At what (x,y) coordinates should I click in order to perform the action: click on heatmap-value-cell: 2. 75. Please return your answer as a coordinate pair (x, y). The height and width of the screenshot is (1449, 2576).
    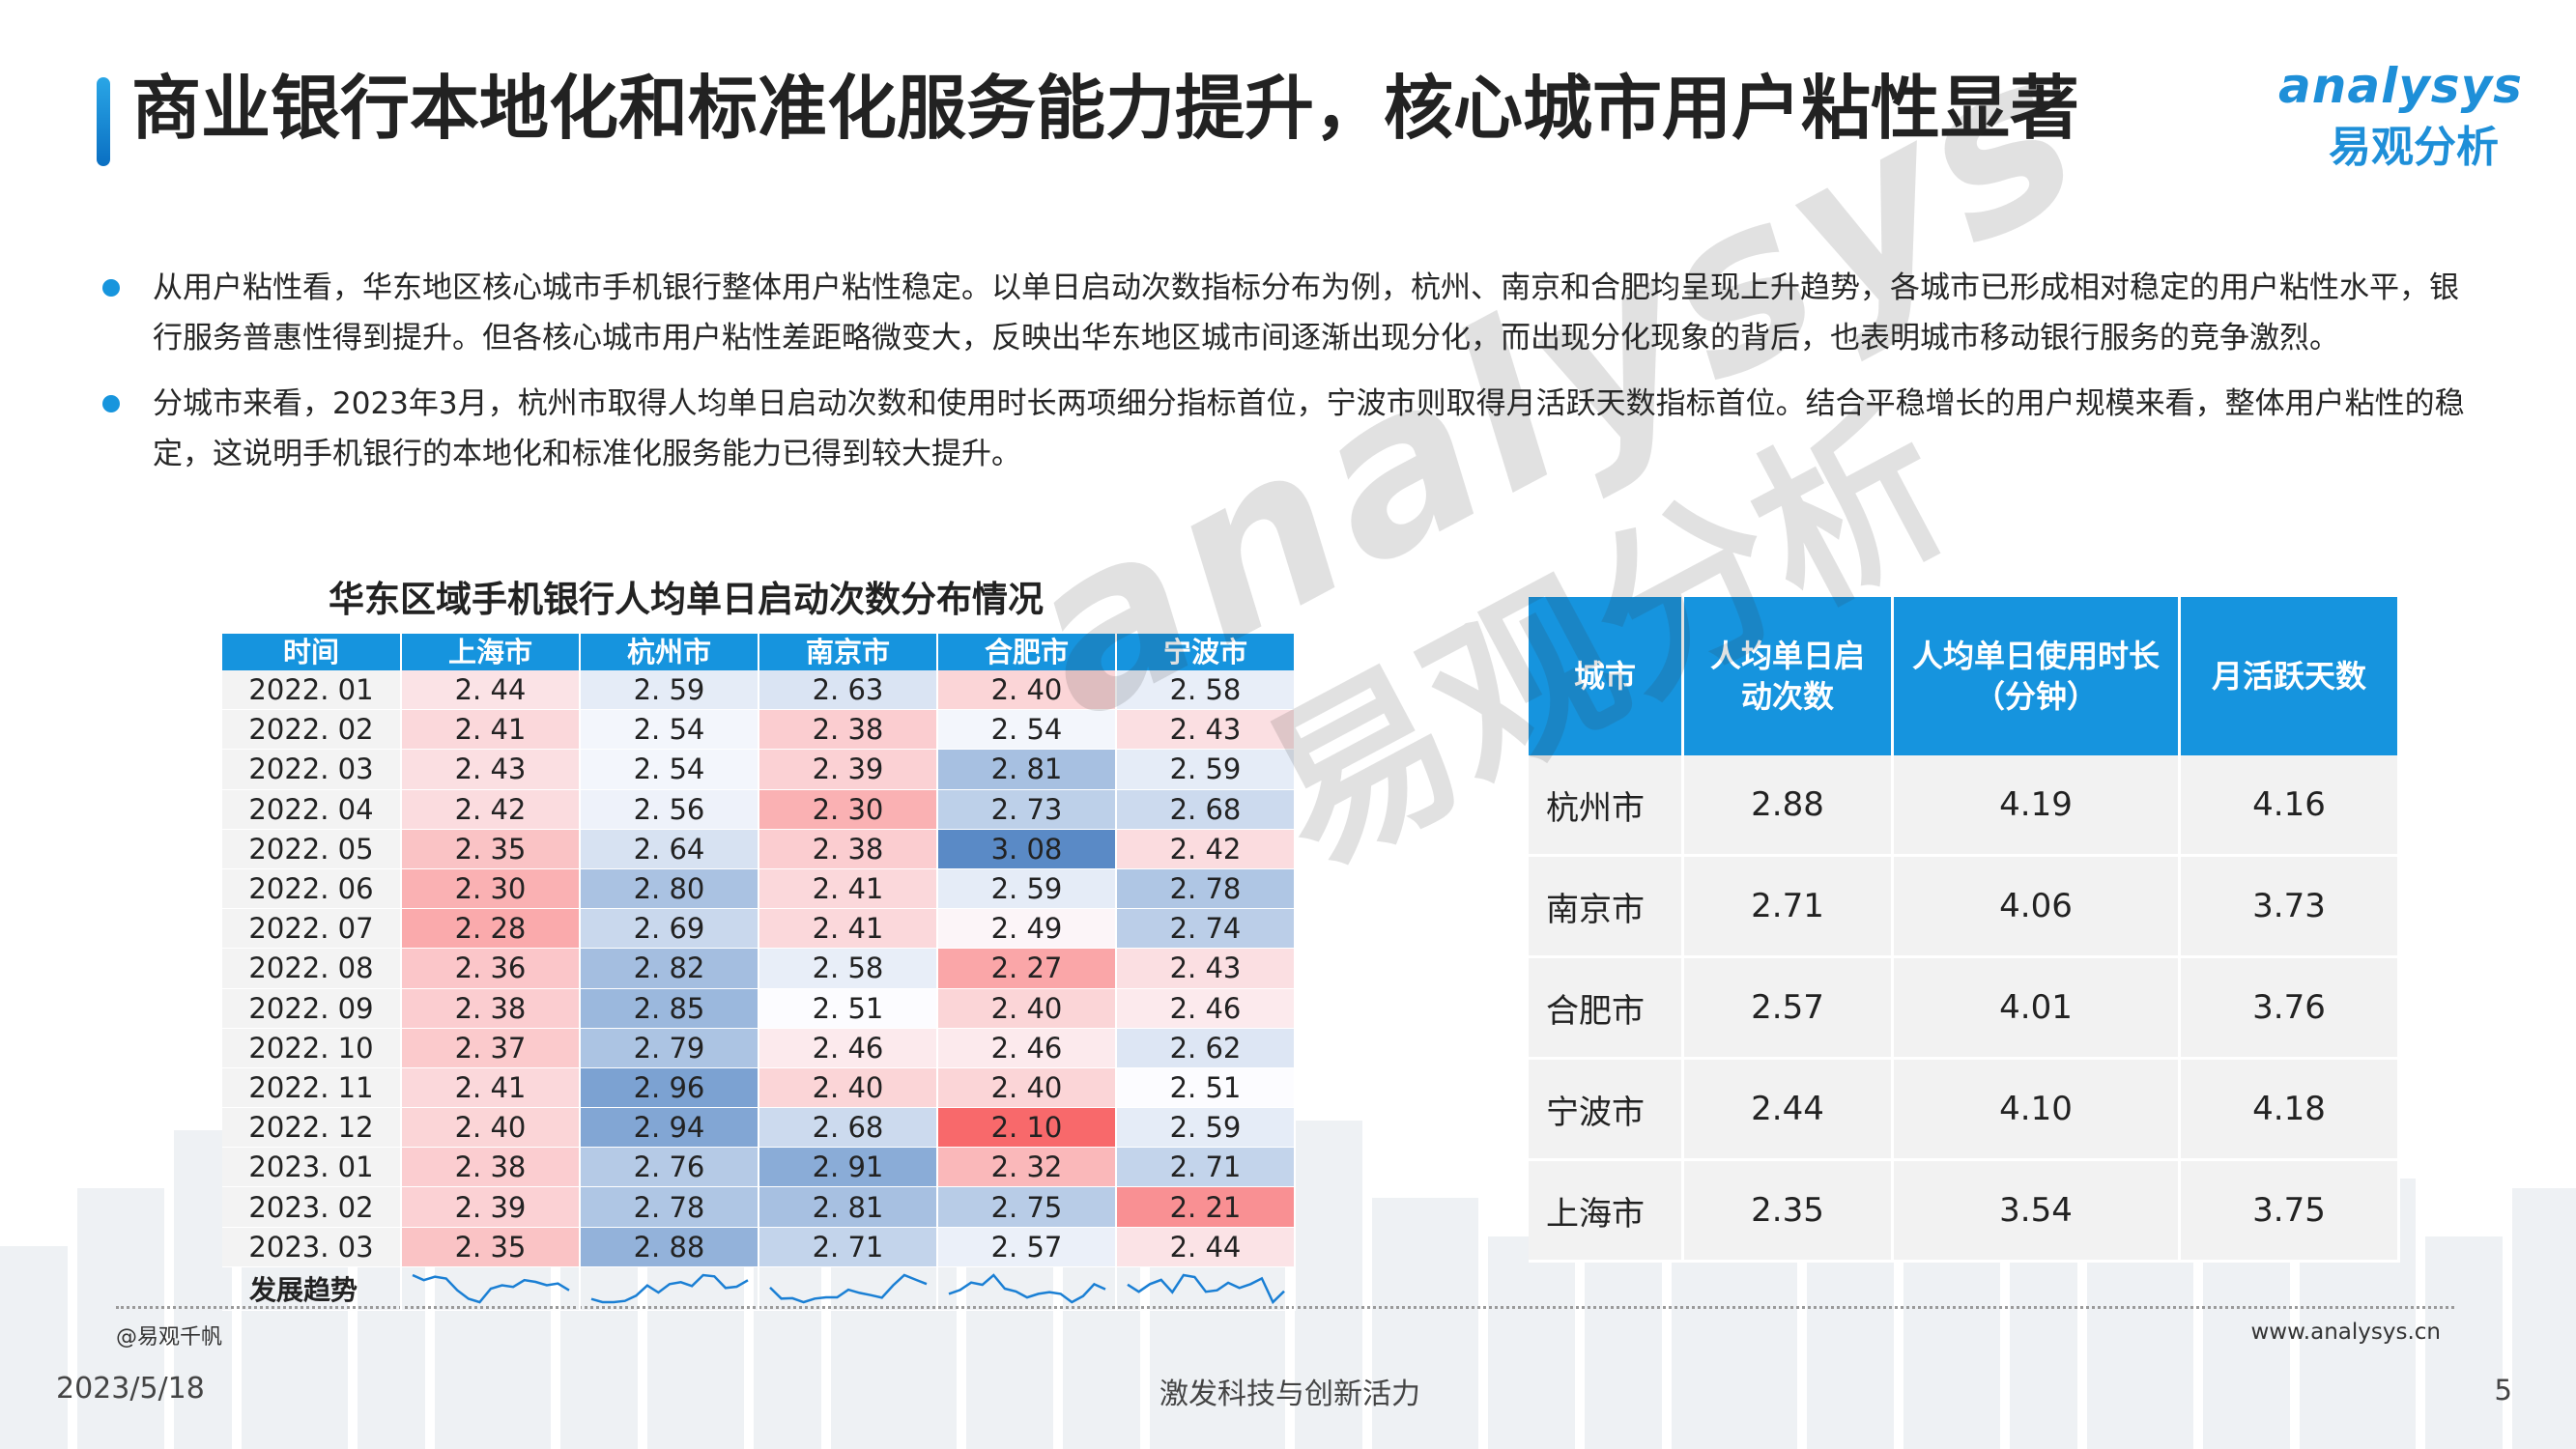
    Looking at the image, I should click on (1027, 1207).